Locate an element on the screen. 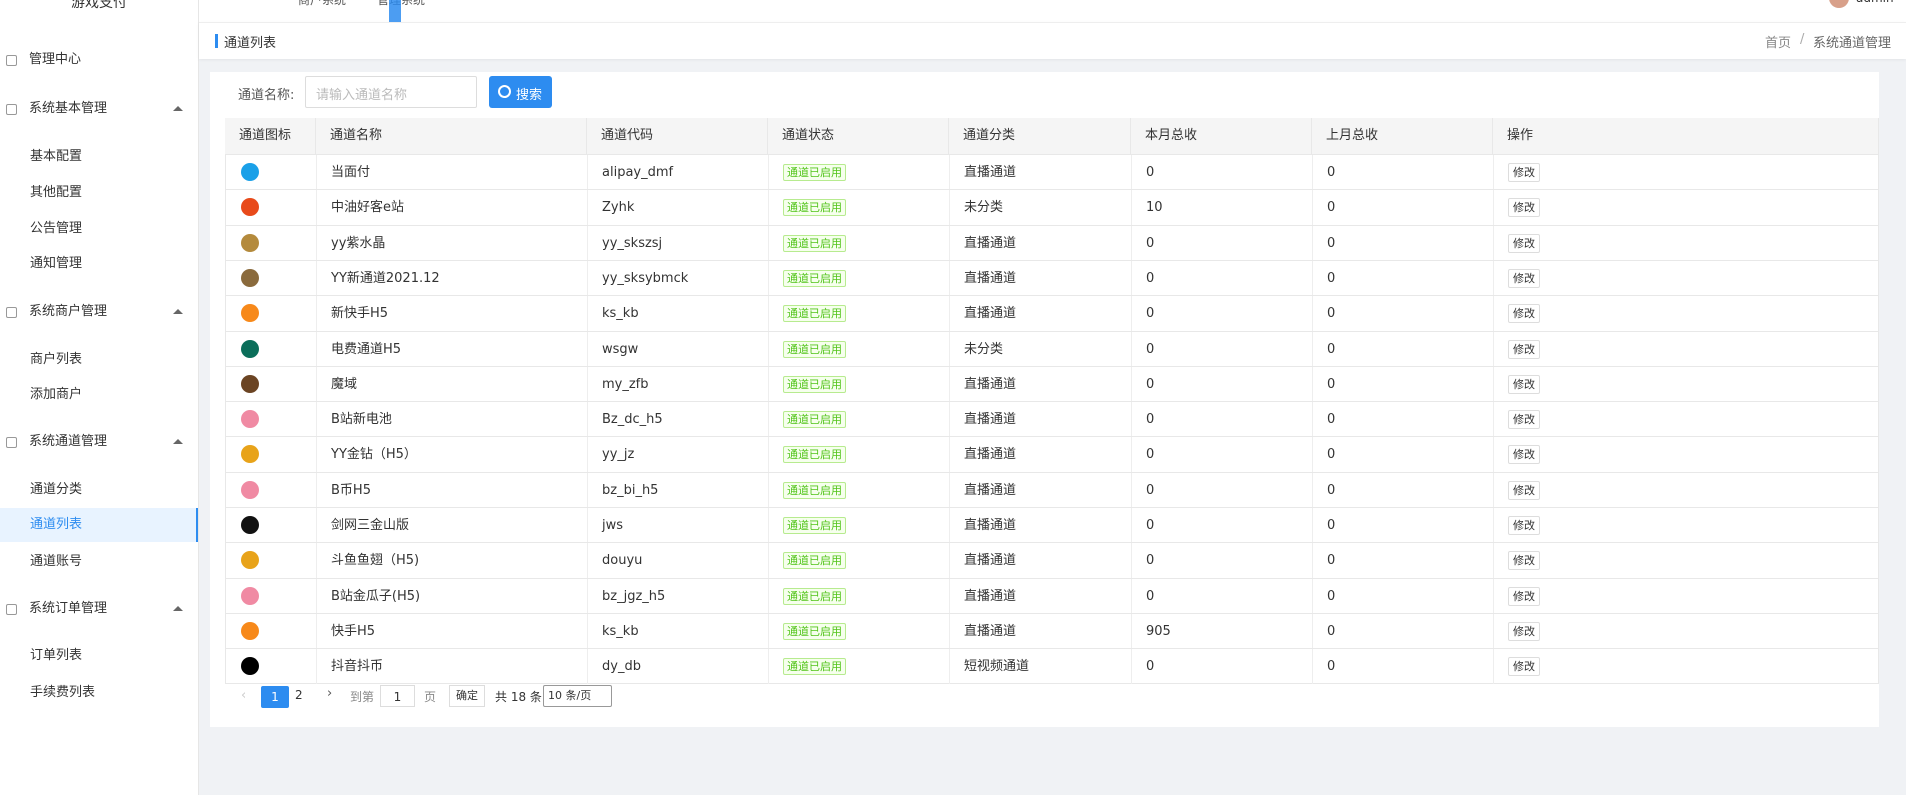 The width and height of the screenshot is (1906, 795). table-cell: 新快手H5 is located at coordinates (451, 314).